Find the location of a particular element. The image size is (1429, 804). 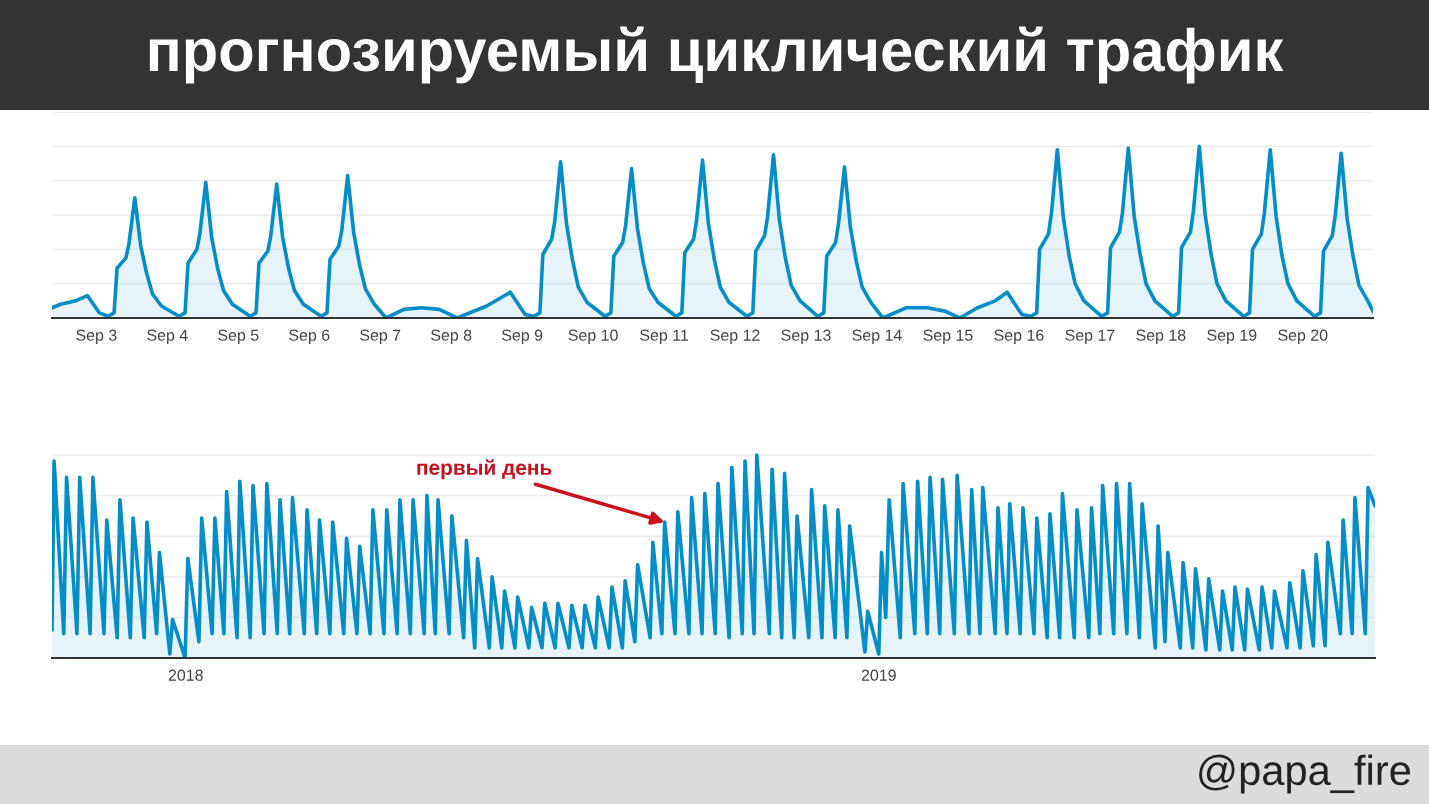

x-tick-label: Sep 13 is located at coordinates (806, 336).